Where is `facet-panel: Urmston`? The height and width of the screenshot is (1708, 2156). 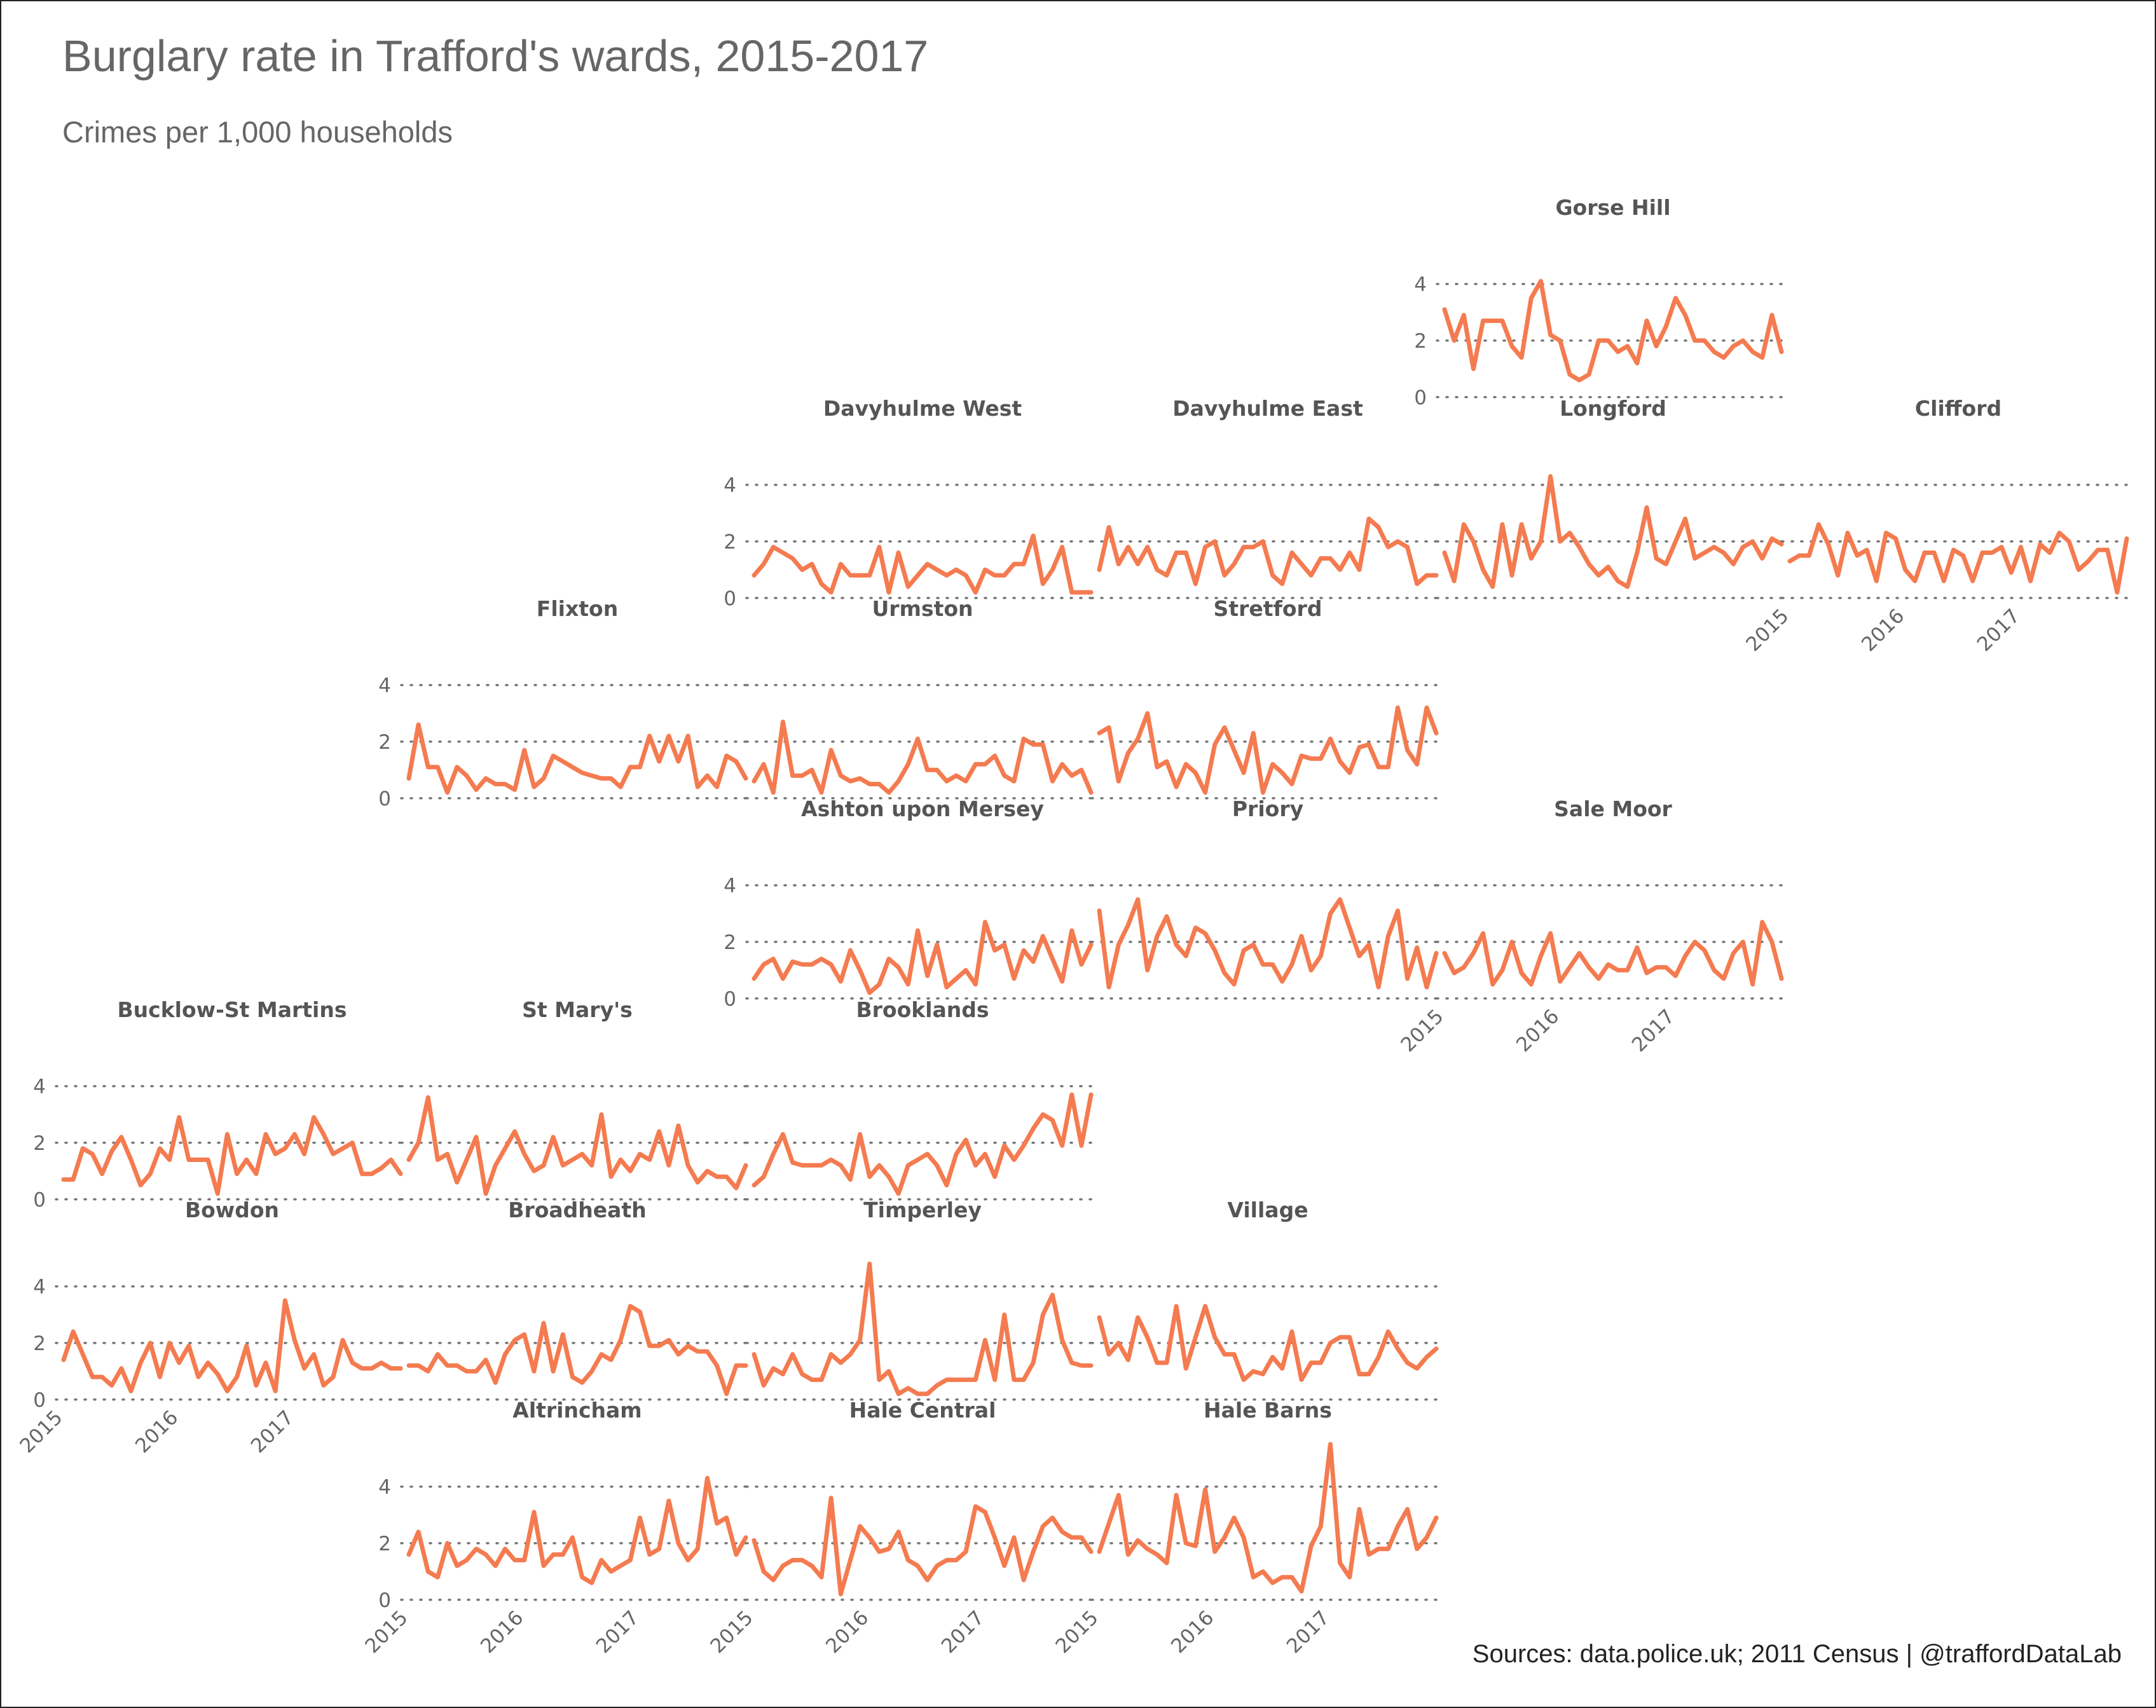 facet-panel: Urmston is located at coordinates (922, 698).